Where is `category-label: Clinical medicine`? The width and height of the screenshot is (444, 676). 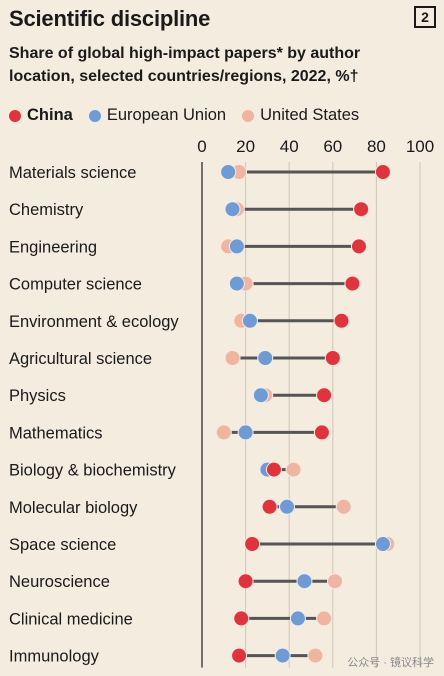 category-label: Clinical medicine is located at coordinates (71, 619).